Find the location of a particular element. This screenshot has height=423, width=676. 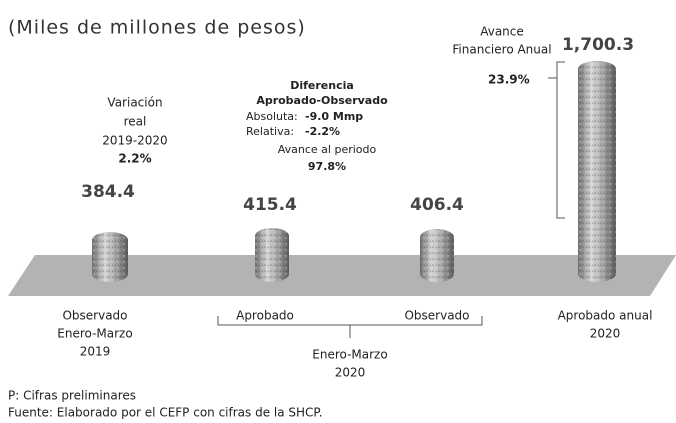

floor is located at coordinates (342, 275).